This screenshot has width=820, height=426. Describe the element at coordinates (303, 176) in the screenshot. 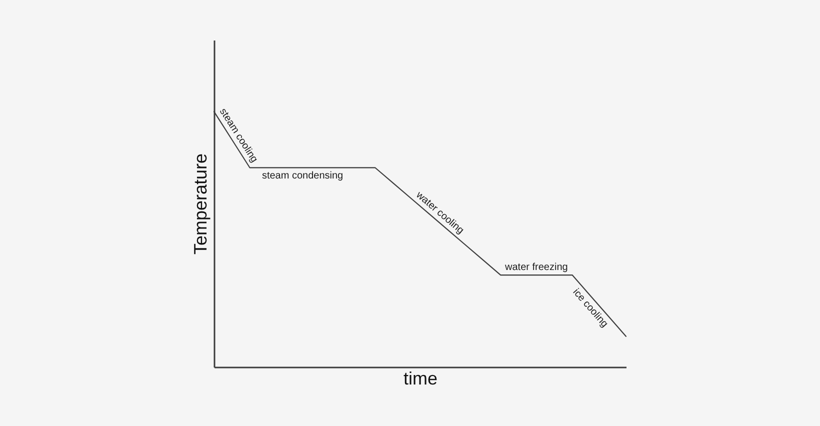

I see `annotation: steam condensing` at that location.